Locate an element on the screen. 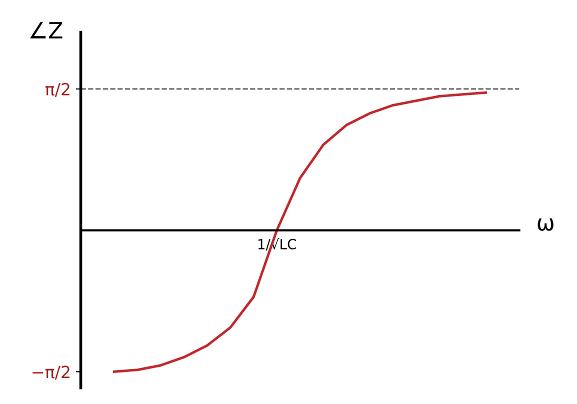  y-axis-title: ∠Z is located at coordinates (46, 30).